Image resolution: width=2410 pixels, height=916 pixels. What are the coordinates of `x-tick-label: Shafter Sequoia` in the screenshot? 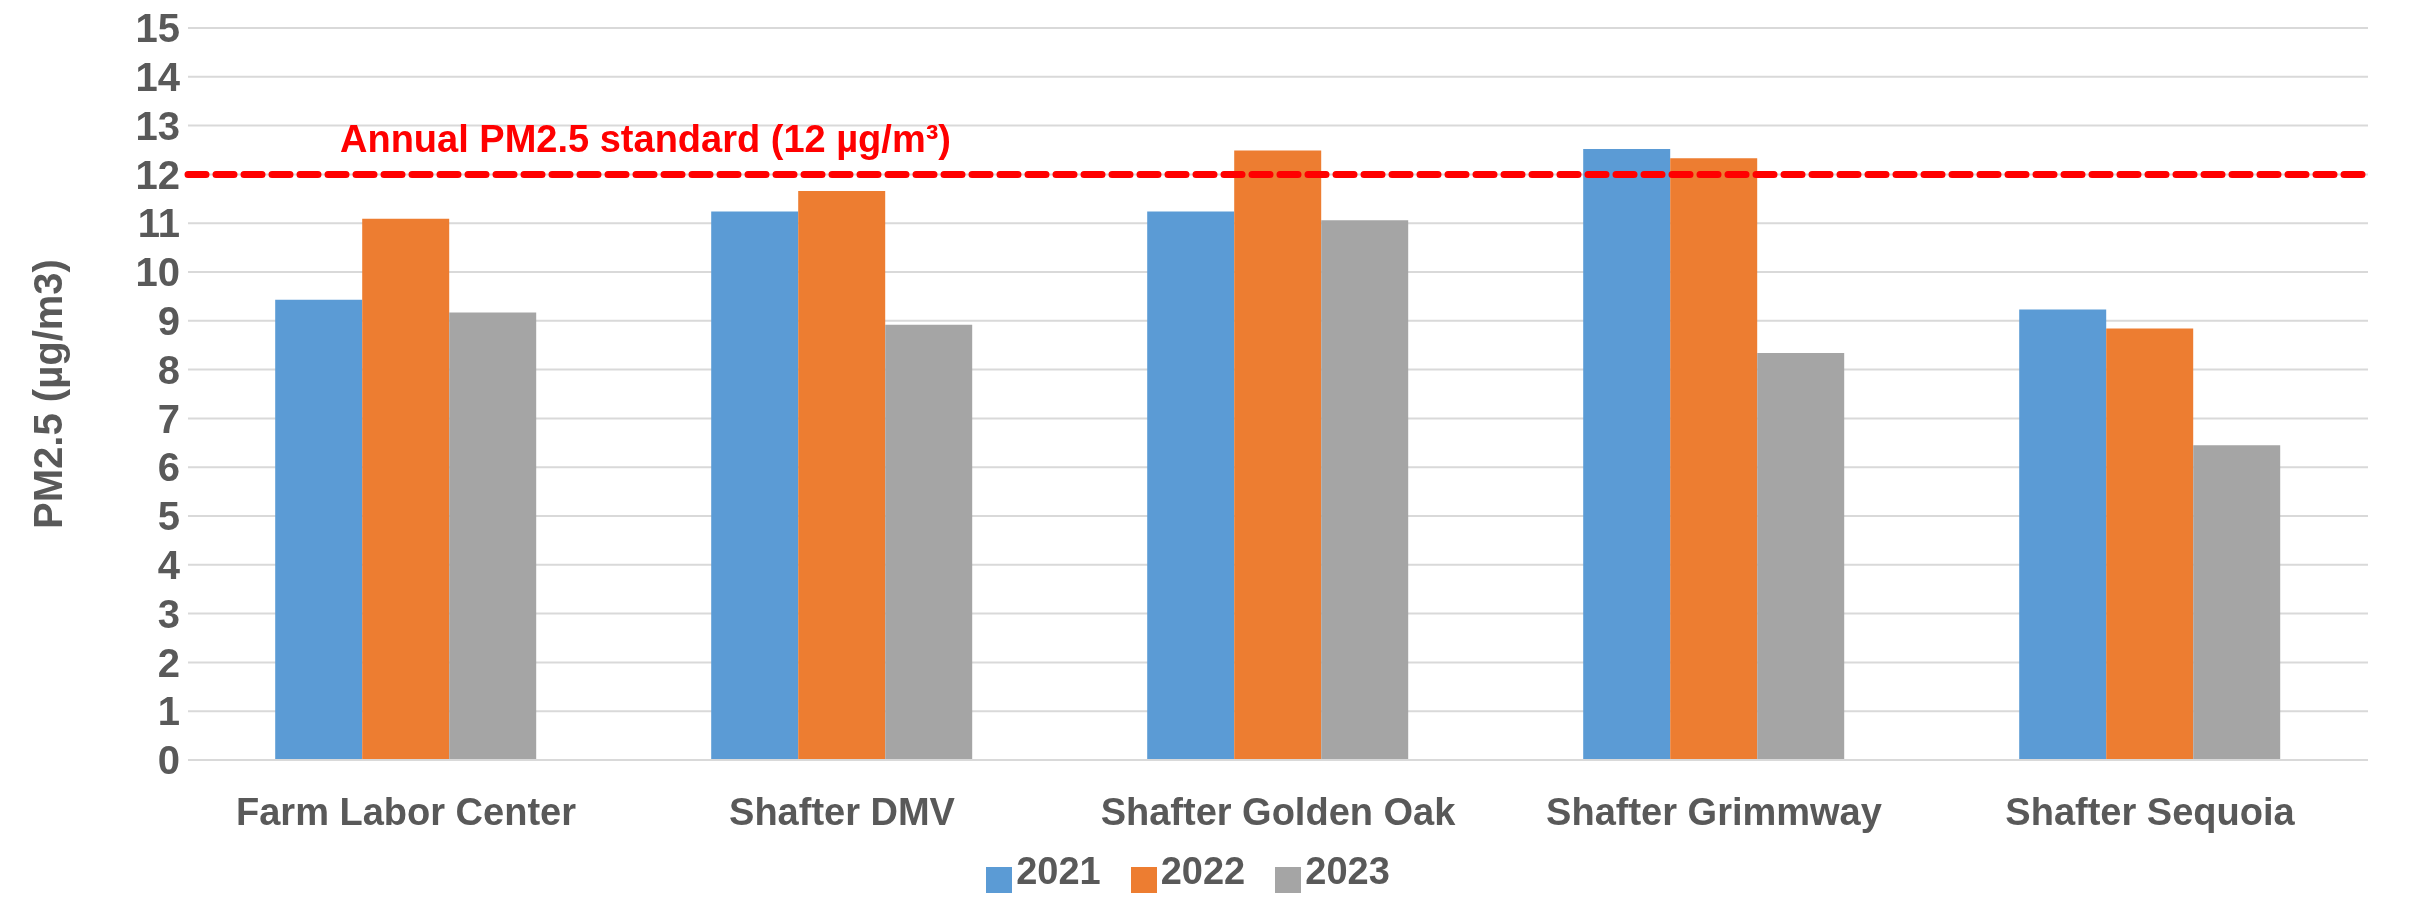 It's located at (2150, 811).